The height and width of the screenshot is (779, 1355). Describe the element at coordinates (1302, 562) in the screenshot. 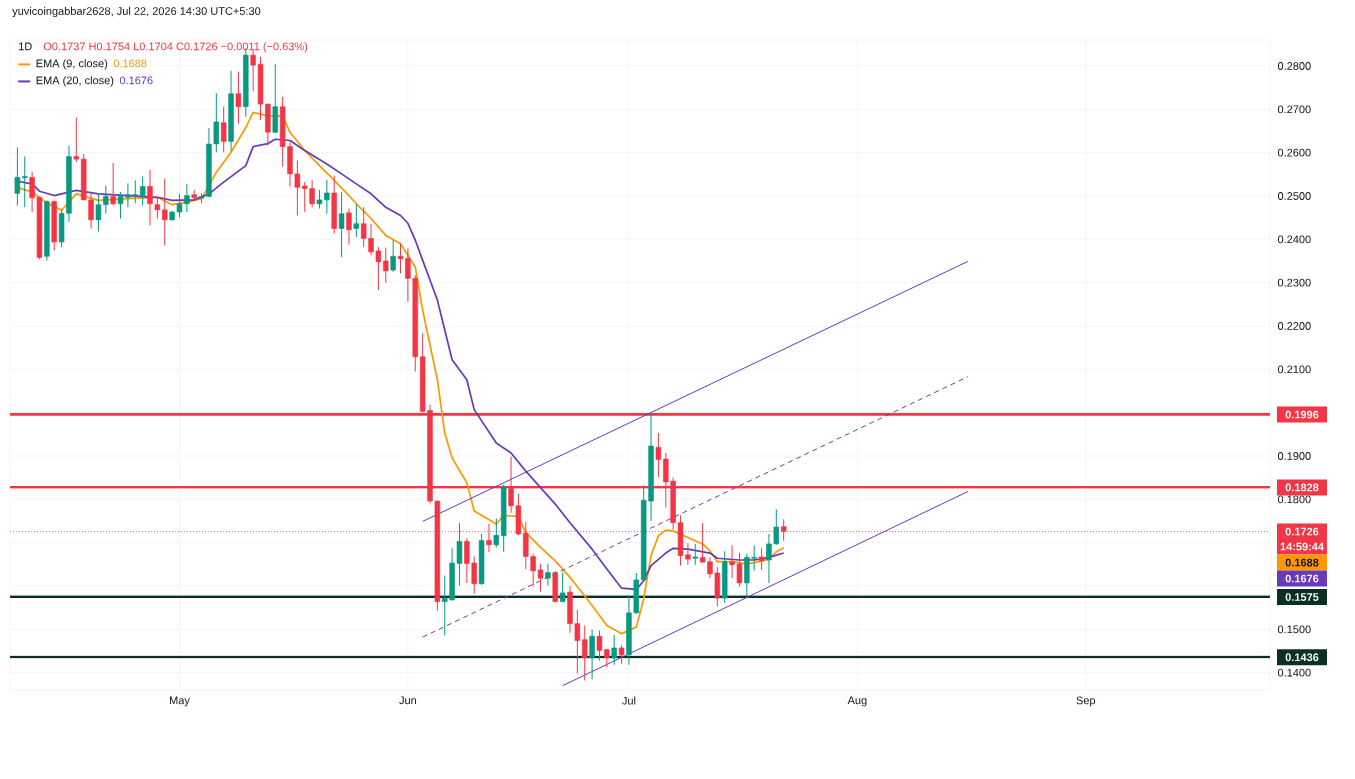

I see `text: 0.1688` at that location.